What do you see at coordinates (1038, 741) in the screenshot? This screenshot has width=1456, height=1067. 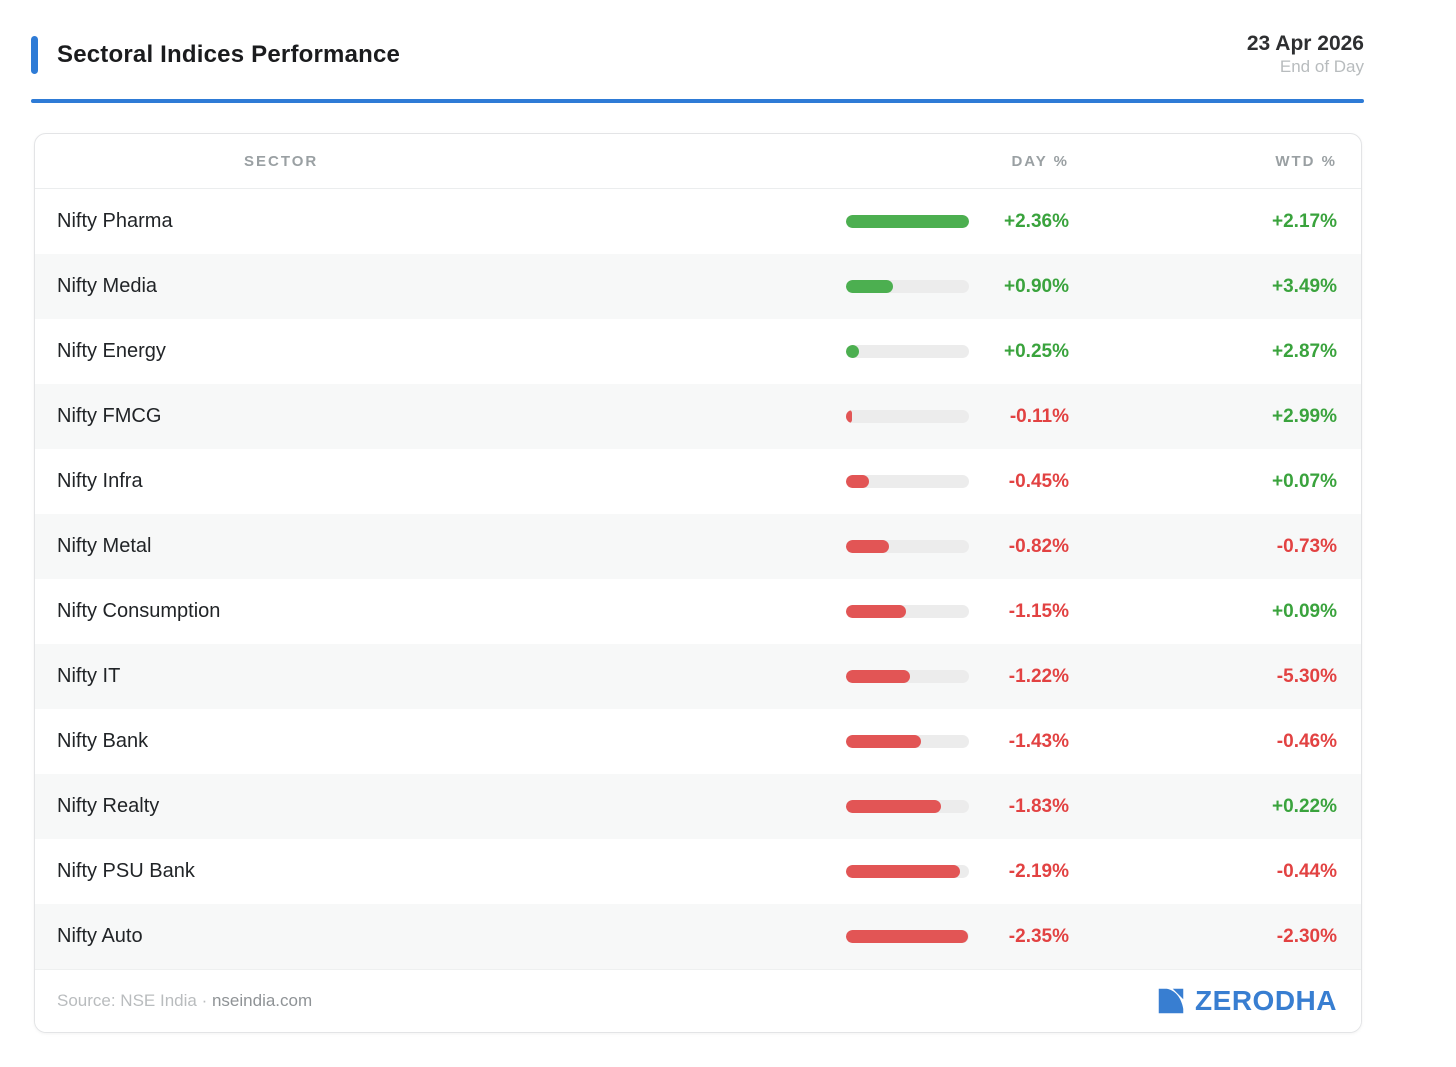 I see `day-value: -1.43%` at bounding box center [1038, 741].